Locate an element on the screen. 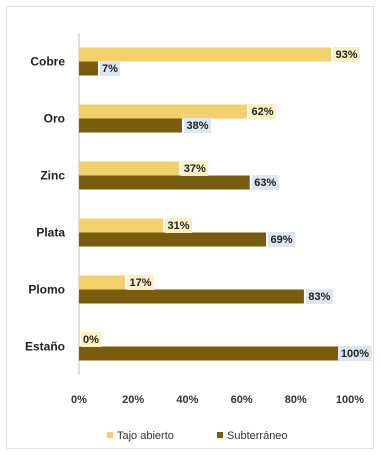 The width and height of the screenshot is (381, 455). category-label: Plata is located at coordinates (50, 233).